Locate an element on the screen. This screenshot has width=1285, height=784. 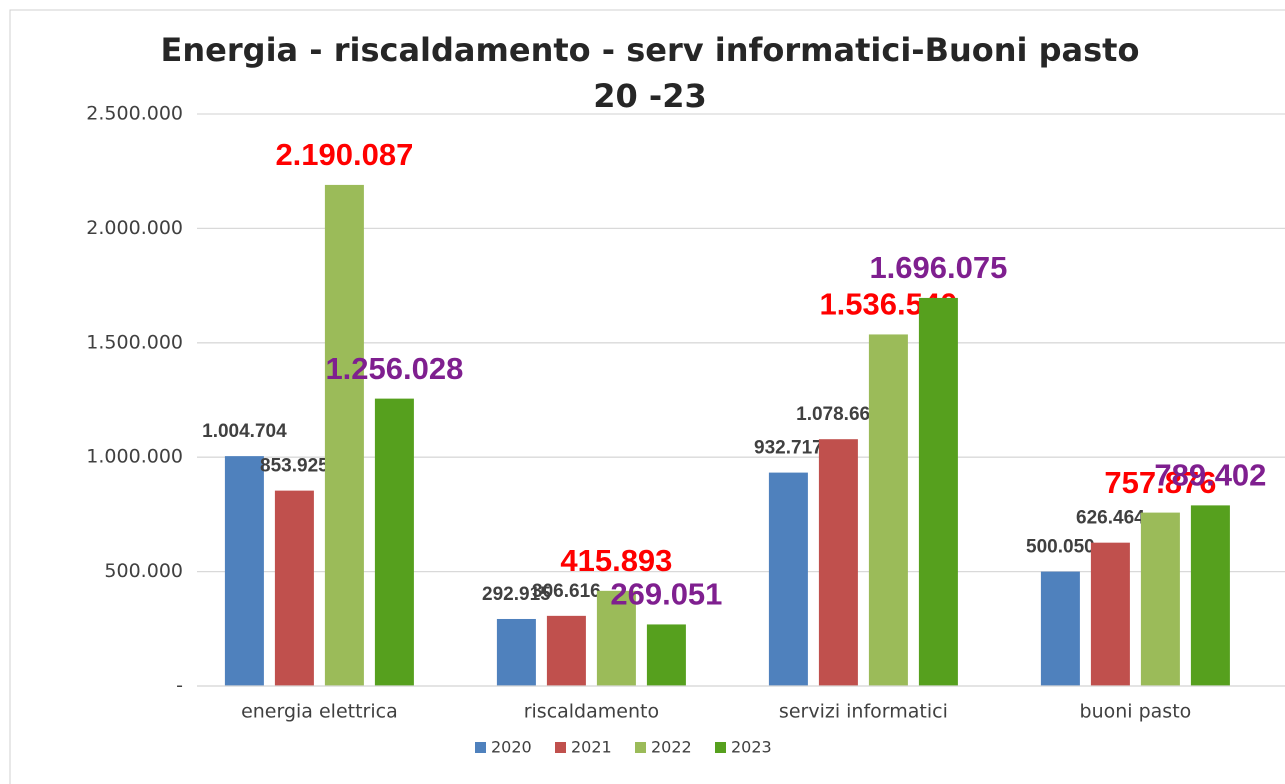
value-label: 415.893 is located at coordinates (616, 560).